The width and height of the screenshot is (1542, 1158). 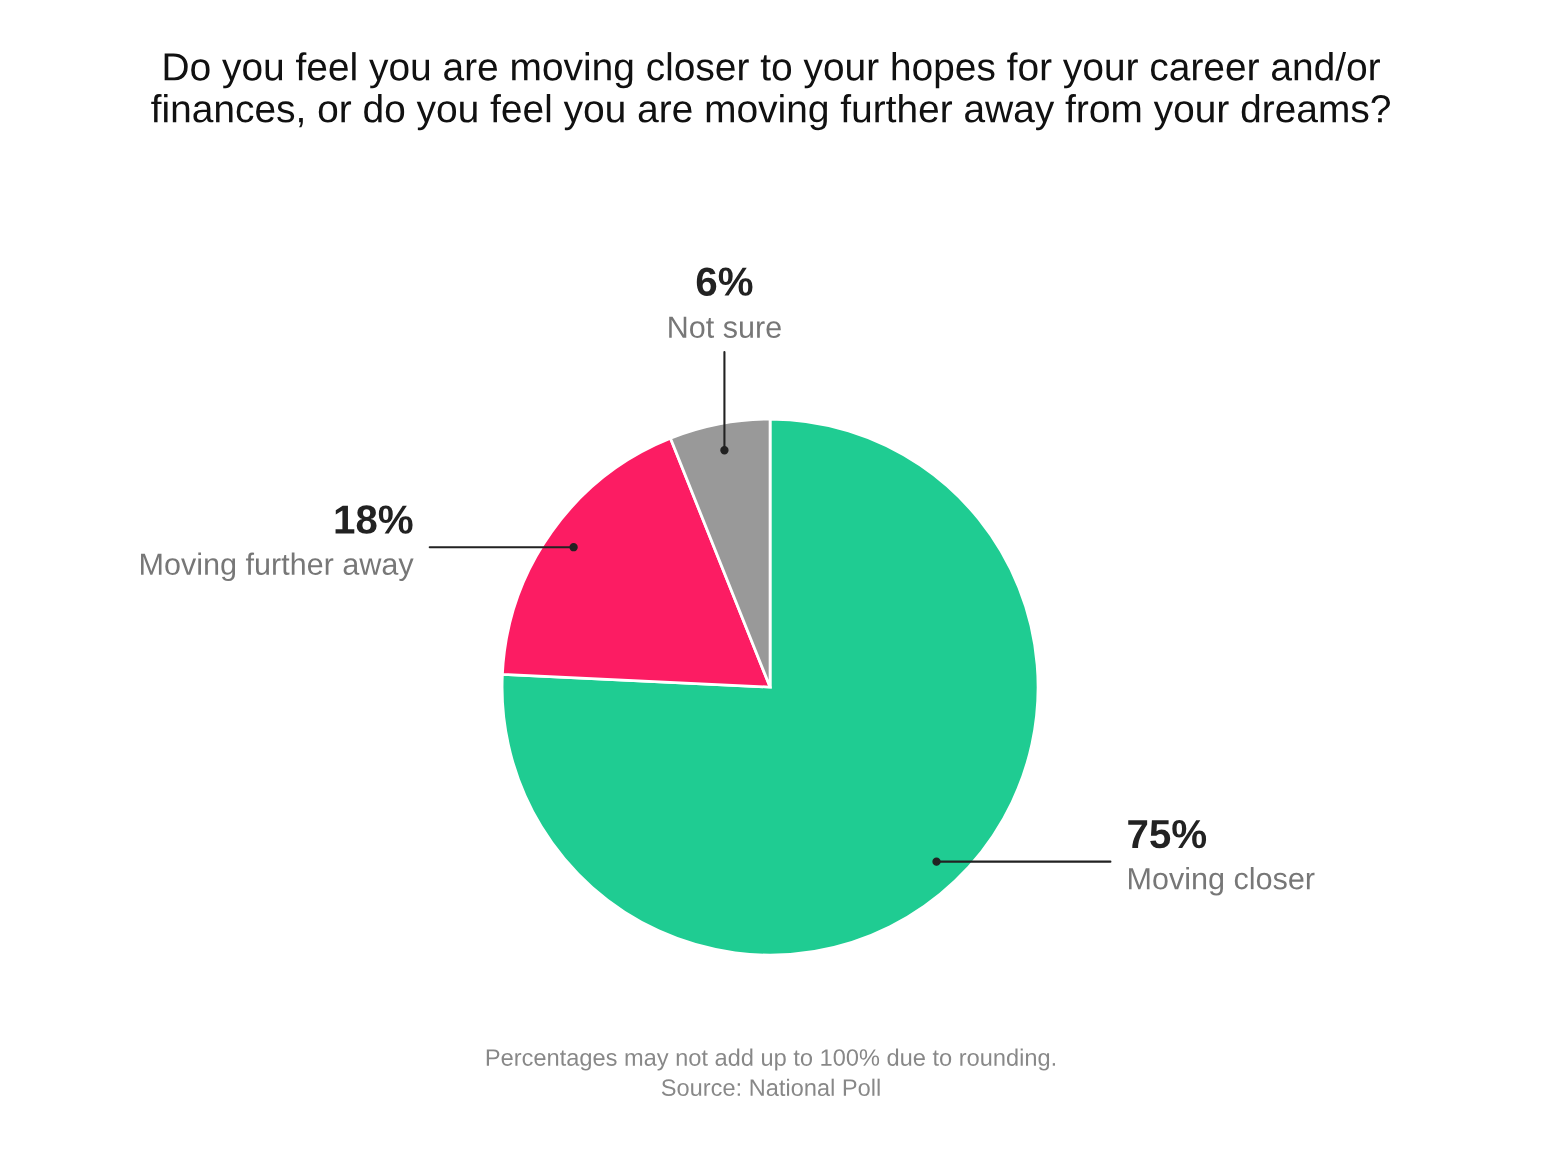 I want to click on text: Percentages may not add up to 100% due to rounding., so click(x=771, y=1059).